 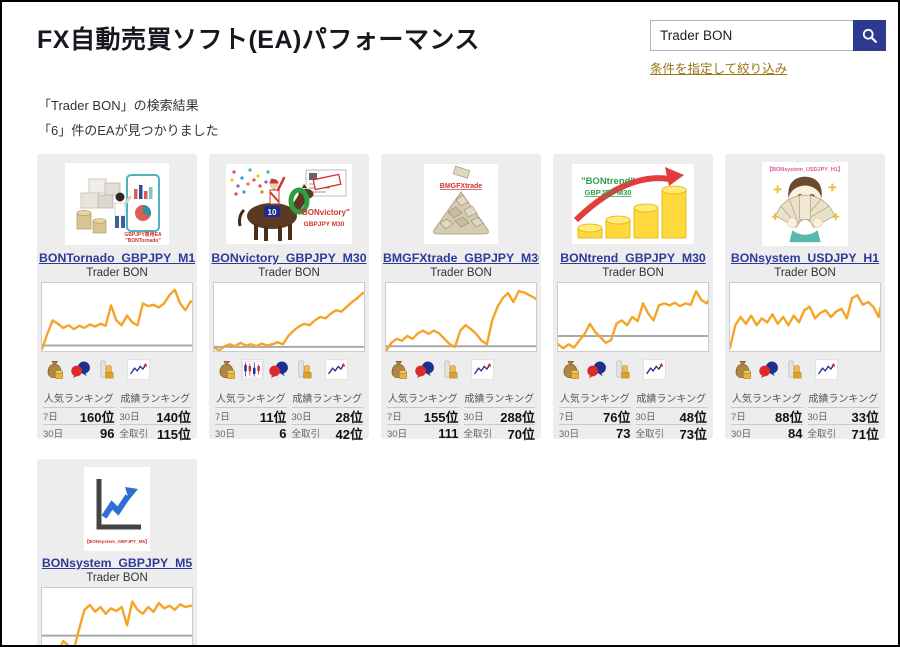 What do you see at coordinates (767, 415) in the screenshot?
I see `popularity-ranking: 人気ランキング 7日 88位 30日 84` at bounding box center [767, 415].